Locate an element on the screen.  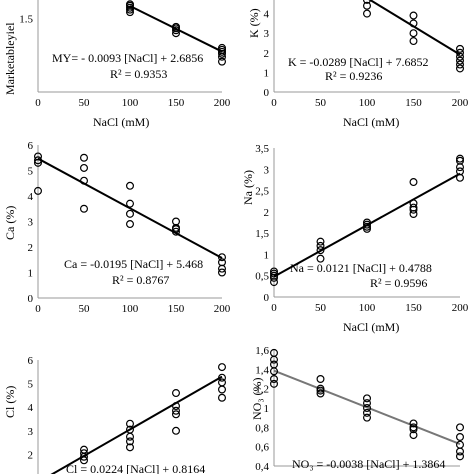
regression-line is located at coordinates (130, 208).